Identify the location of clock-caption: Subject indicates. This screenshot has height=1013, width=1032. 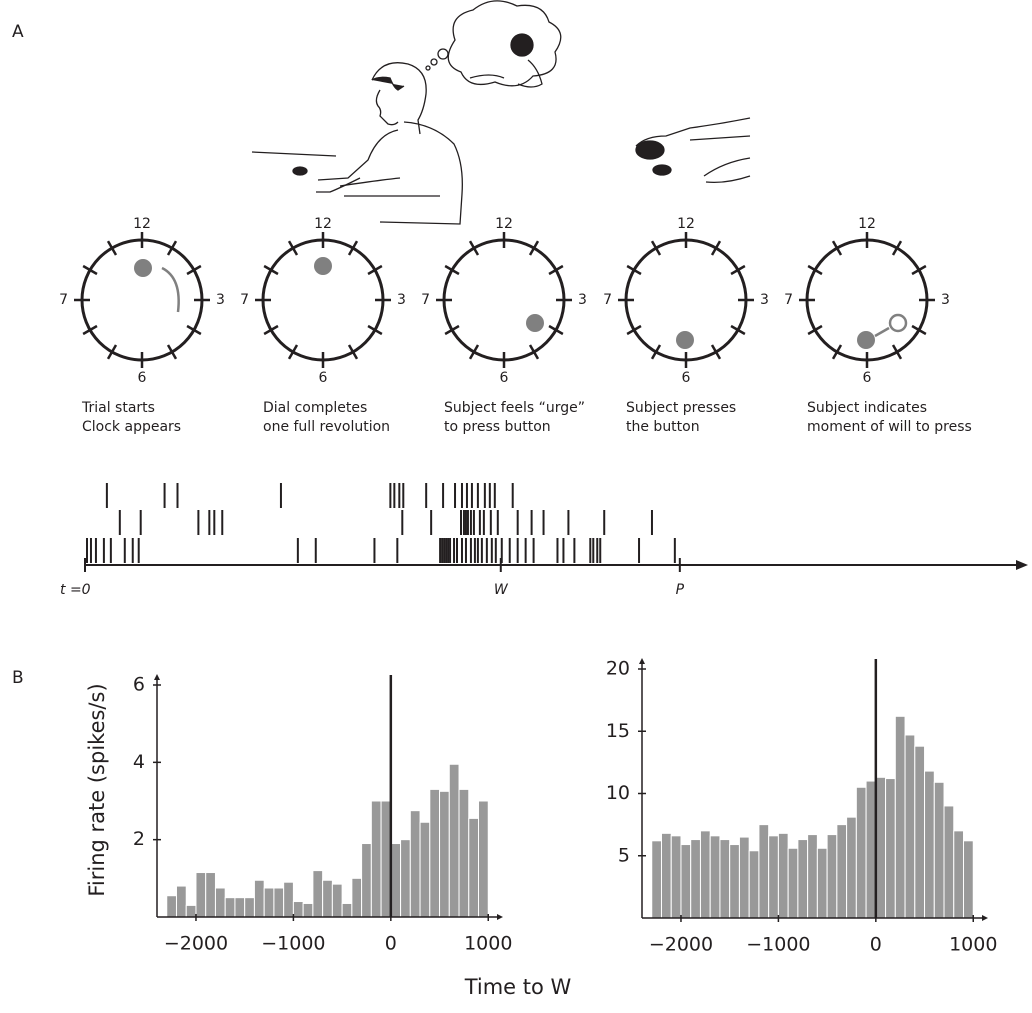
(867, 408).